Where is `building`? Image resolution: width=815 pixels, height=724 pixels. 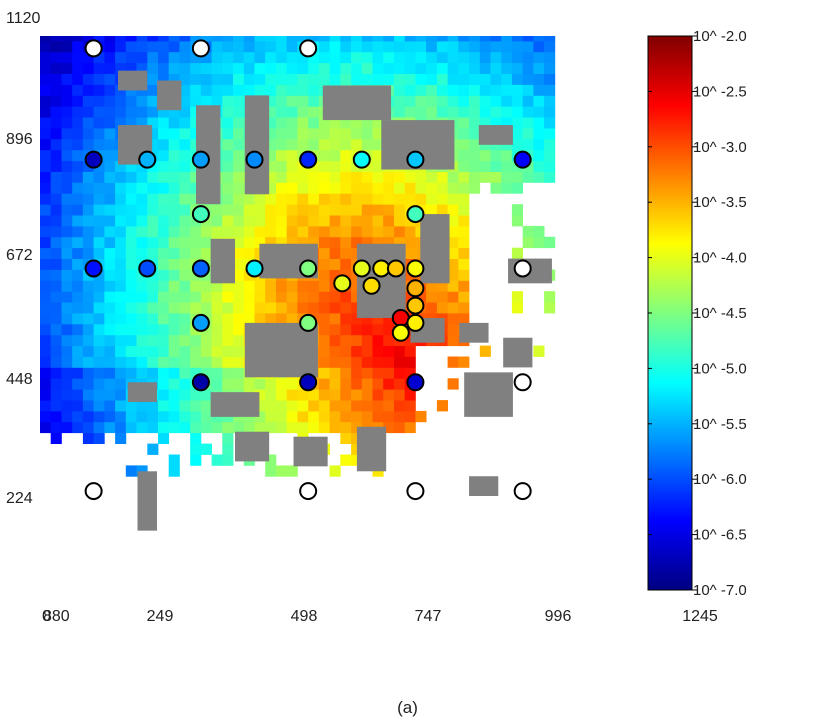
building is located at coordinates (488, 394).